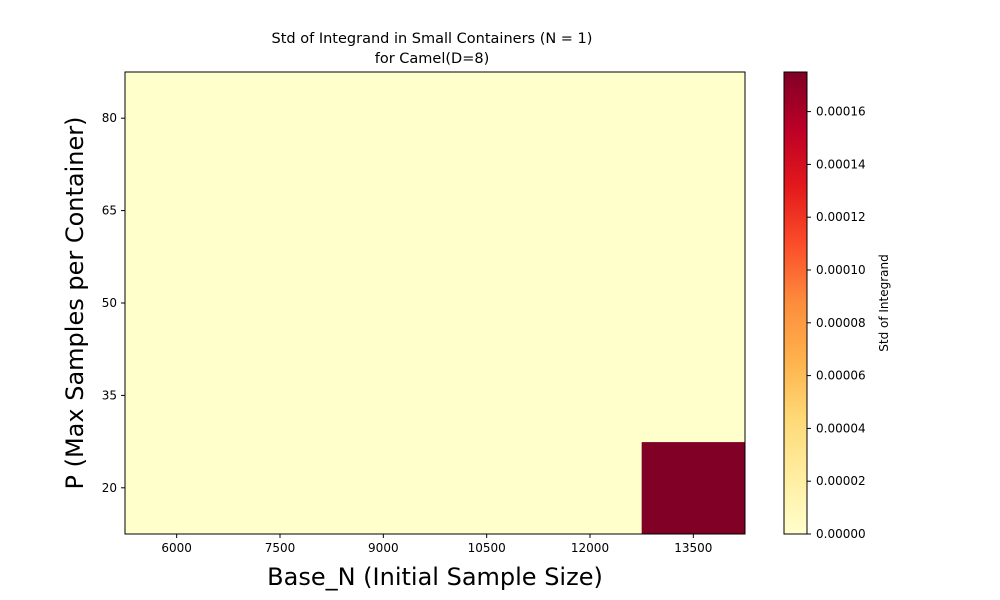  What do you see at coordinates (109, 118) in the screenshot?
I see `y-tick-label: 80` at bounding box center [109, 118].